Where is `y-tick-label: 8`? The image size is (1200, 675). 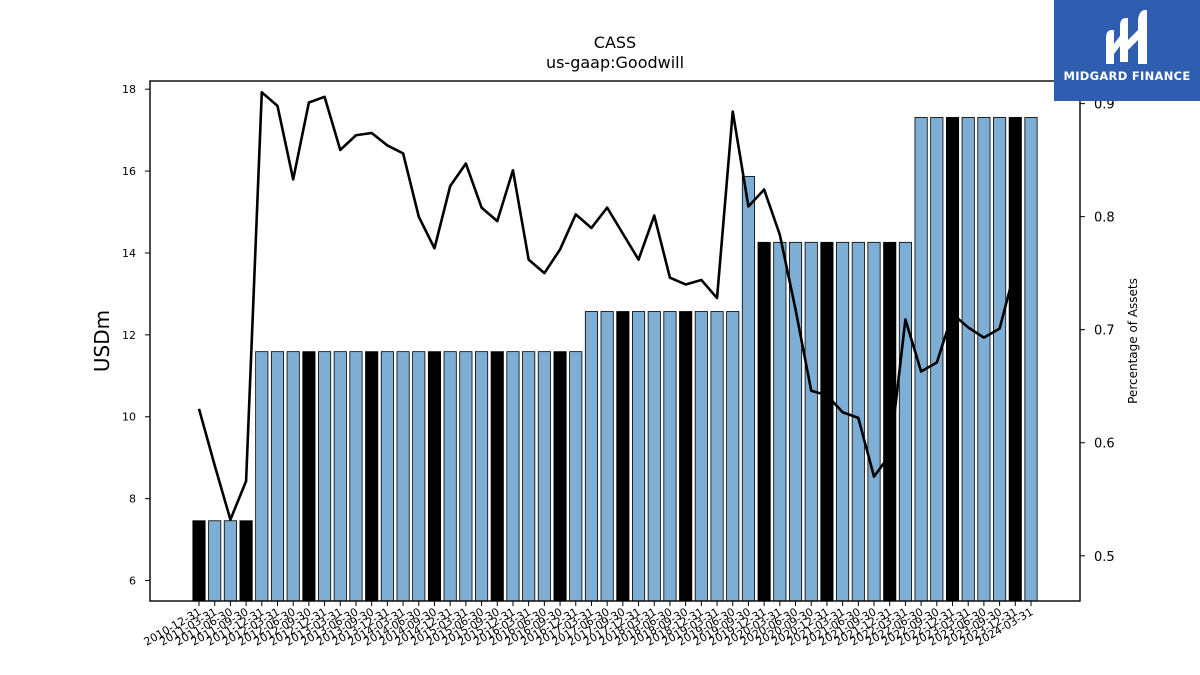
y-tick-label: 8 is located at coordinates (132, 499).